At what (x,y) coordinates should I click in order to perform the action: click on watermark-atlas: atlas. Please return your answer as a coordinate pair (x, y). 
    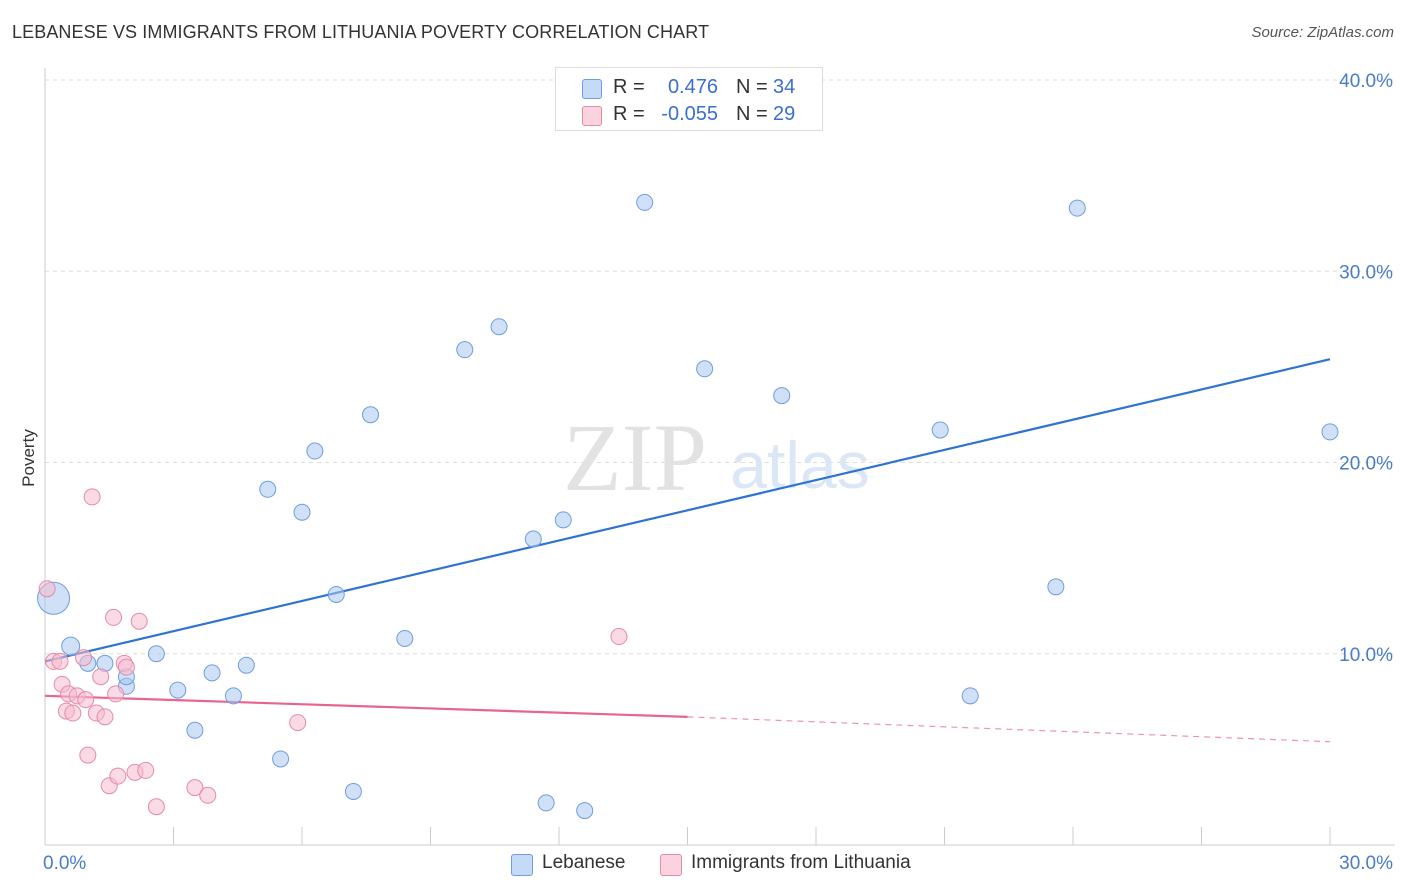
    Looking at the image, I should click on (799, 465).